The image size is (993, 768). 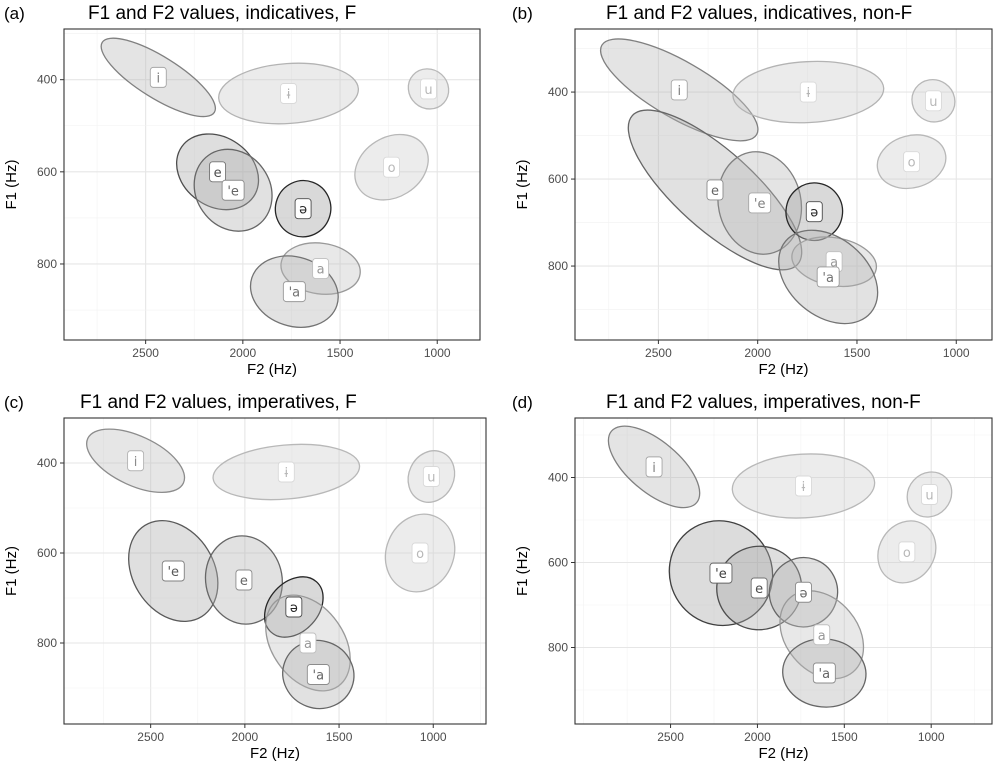 I want to click on panel-label: (a), so click(x=14, y=13).